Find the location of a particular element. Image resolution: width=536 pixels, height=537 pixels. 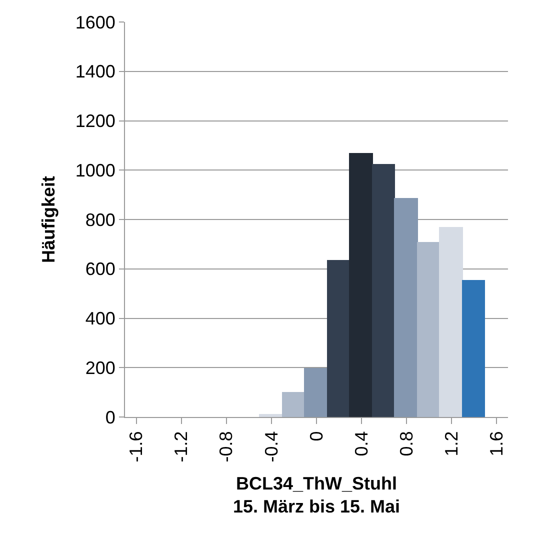

x-tick-label: 1.2 is located at coordinates (452, 443).